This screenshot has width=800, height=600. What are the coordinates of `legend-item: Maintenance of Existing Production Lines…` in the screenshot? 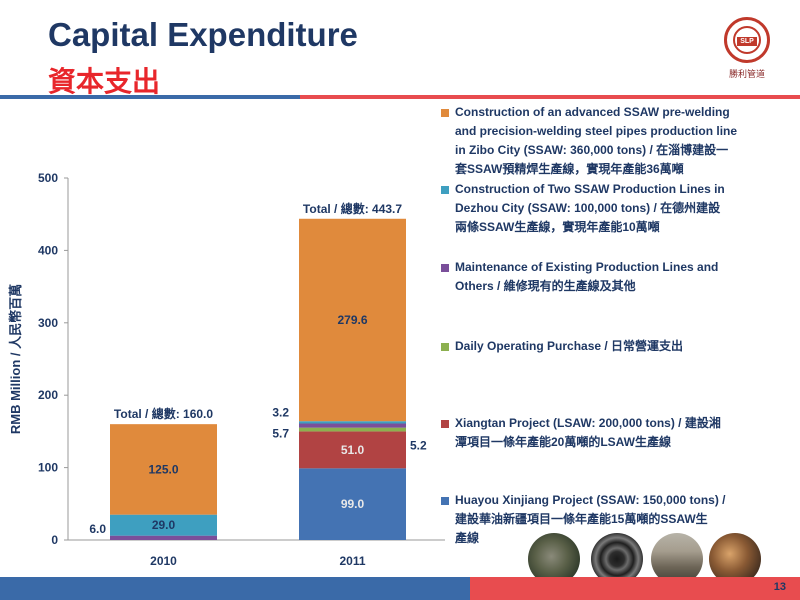 It's located at (613, 277).